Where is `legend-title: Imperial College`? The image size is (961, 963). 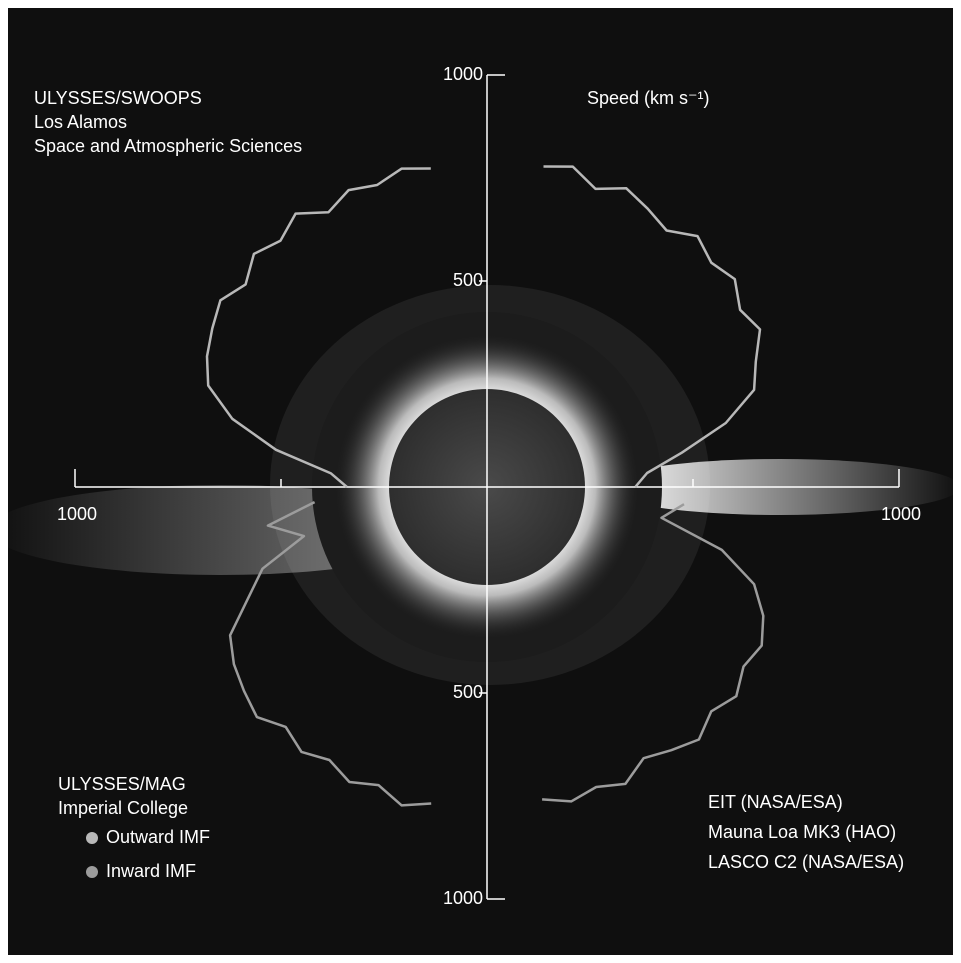 legend-title: Imperial College is located at coordinates (123, 808).